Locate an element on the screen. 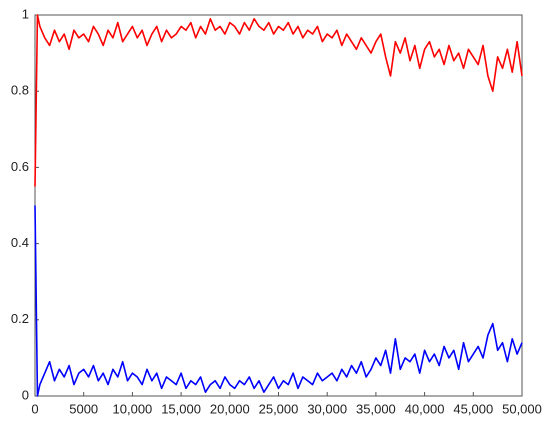 This screenshot has width=550, height=423. x-tick-label: 35,000 is located at coordinates (376, 408).